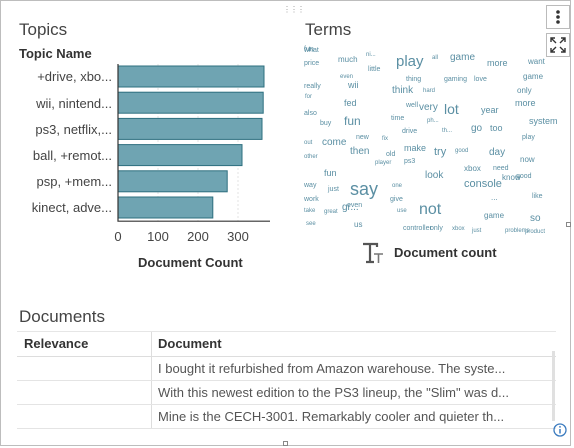 The image size is (574, 448). What do you see at coordinates (294, 9) in the screenshot?
I see `resize-grip-icon: ⋮⋮⋮` at bounding box center [294, 9].